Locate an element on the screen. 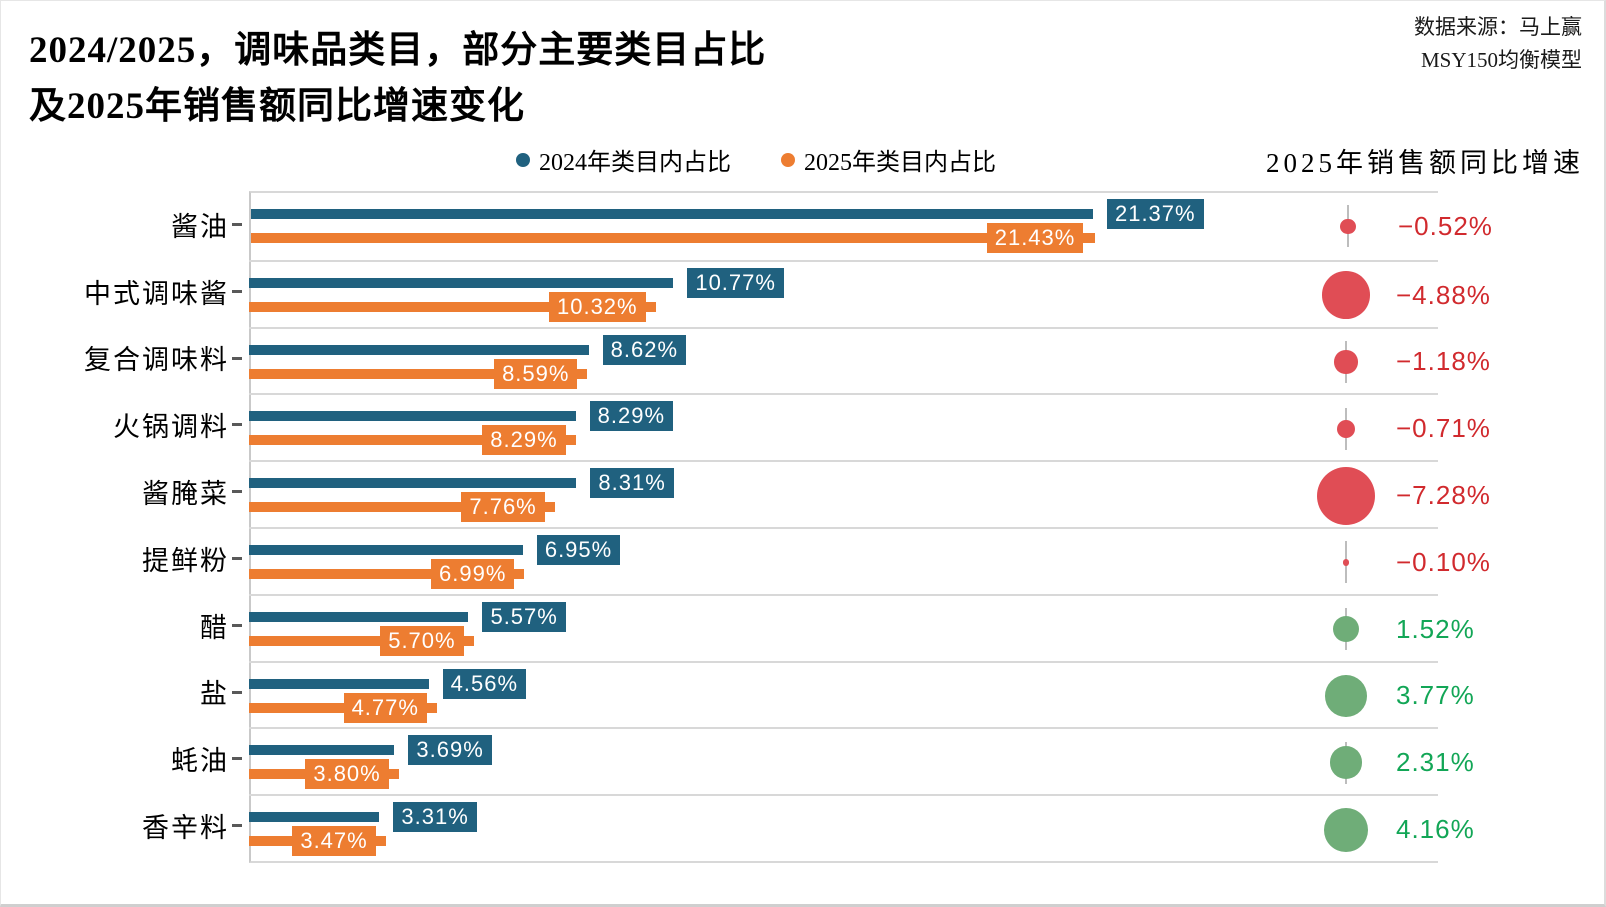  legend-dot-2024-icon is located at coordinates (523, 159).